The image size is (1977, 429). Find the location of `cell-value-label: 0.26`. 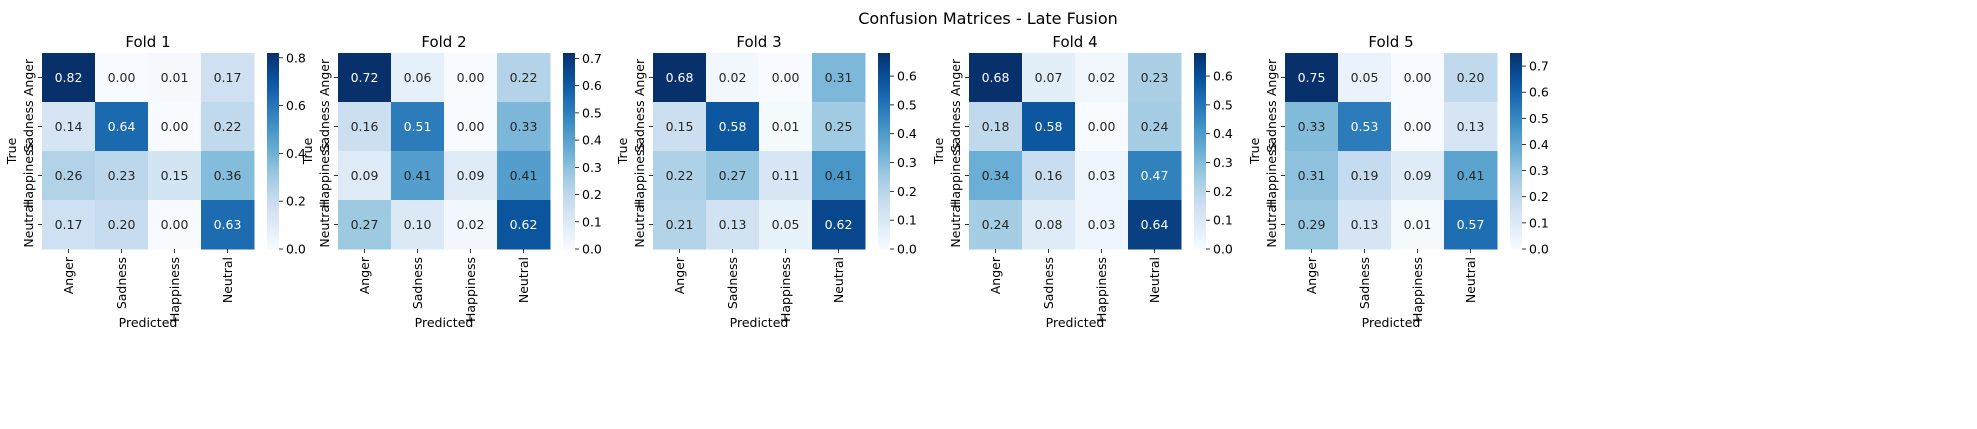

cell-value-label: 0.26 is located at coordinates (69, 175).